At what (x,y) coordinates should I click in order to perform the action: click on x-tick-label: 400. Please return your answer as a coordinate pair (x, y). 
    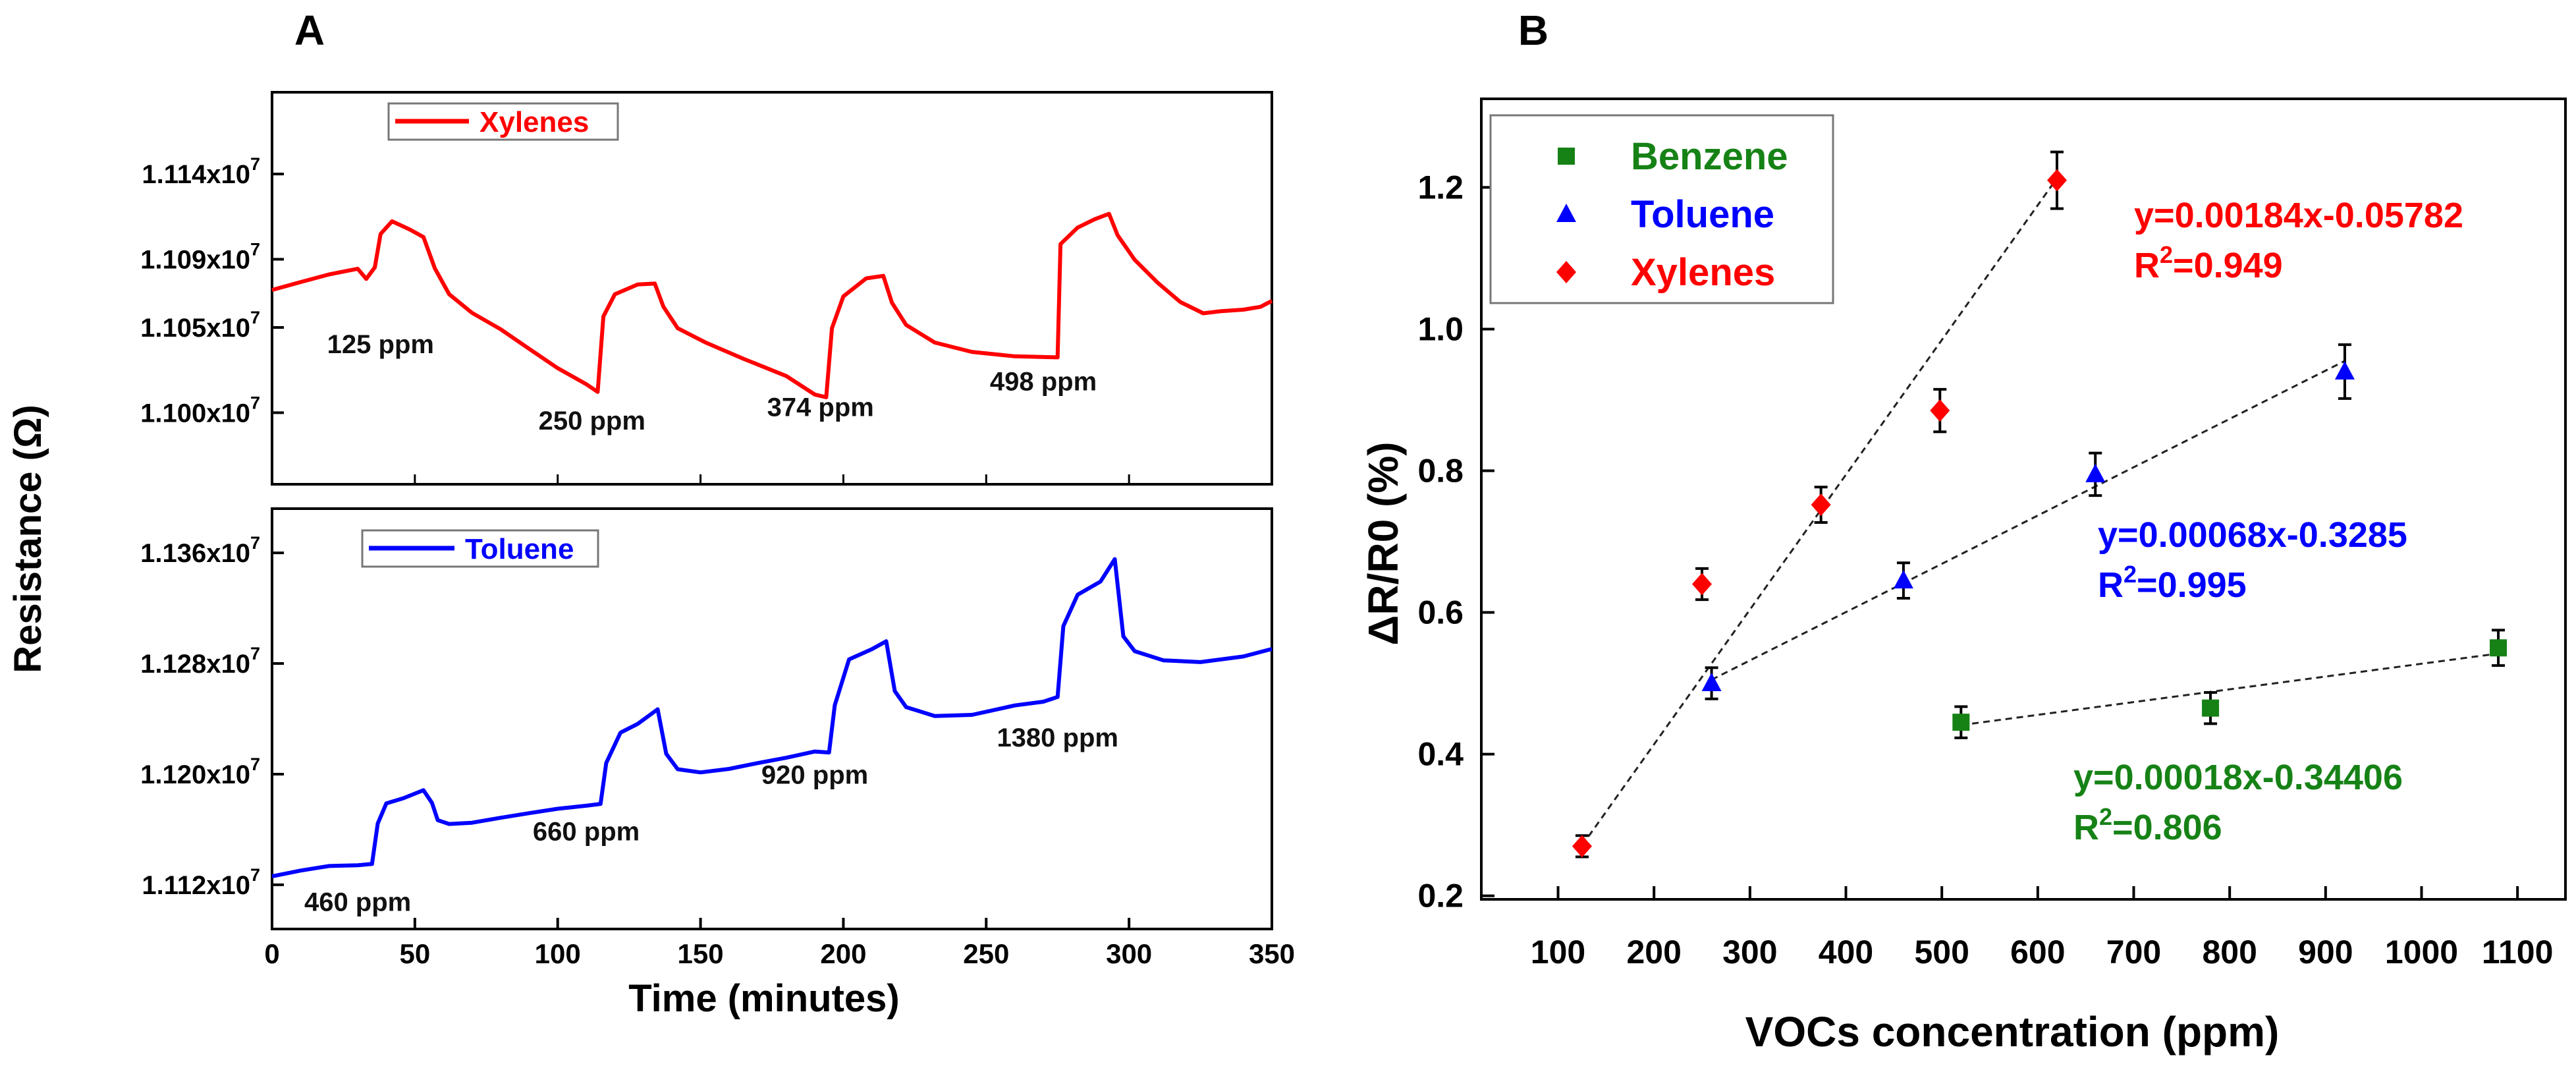
    Looking at the image, I should click on (1846, 952).